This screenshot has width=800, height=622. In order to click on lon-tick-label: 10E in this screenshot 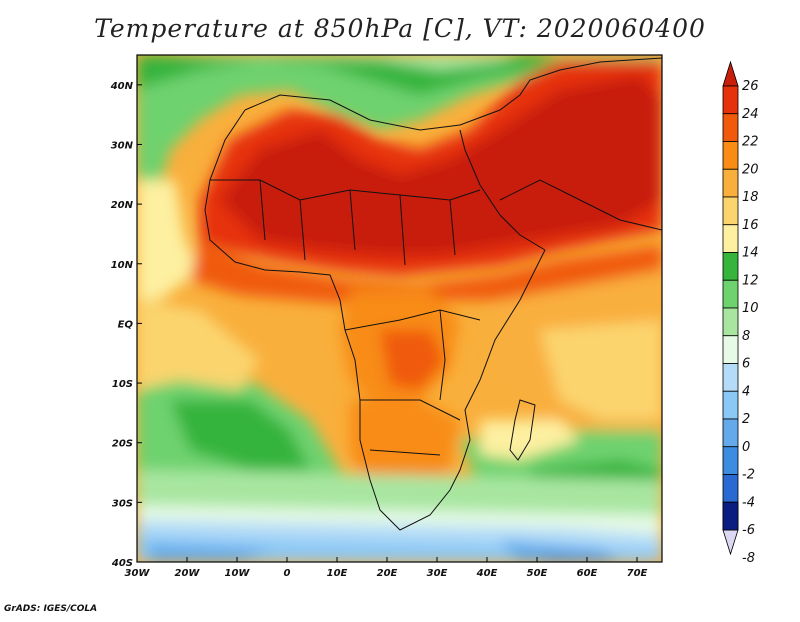, I will do `click(337, 573)`.